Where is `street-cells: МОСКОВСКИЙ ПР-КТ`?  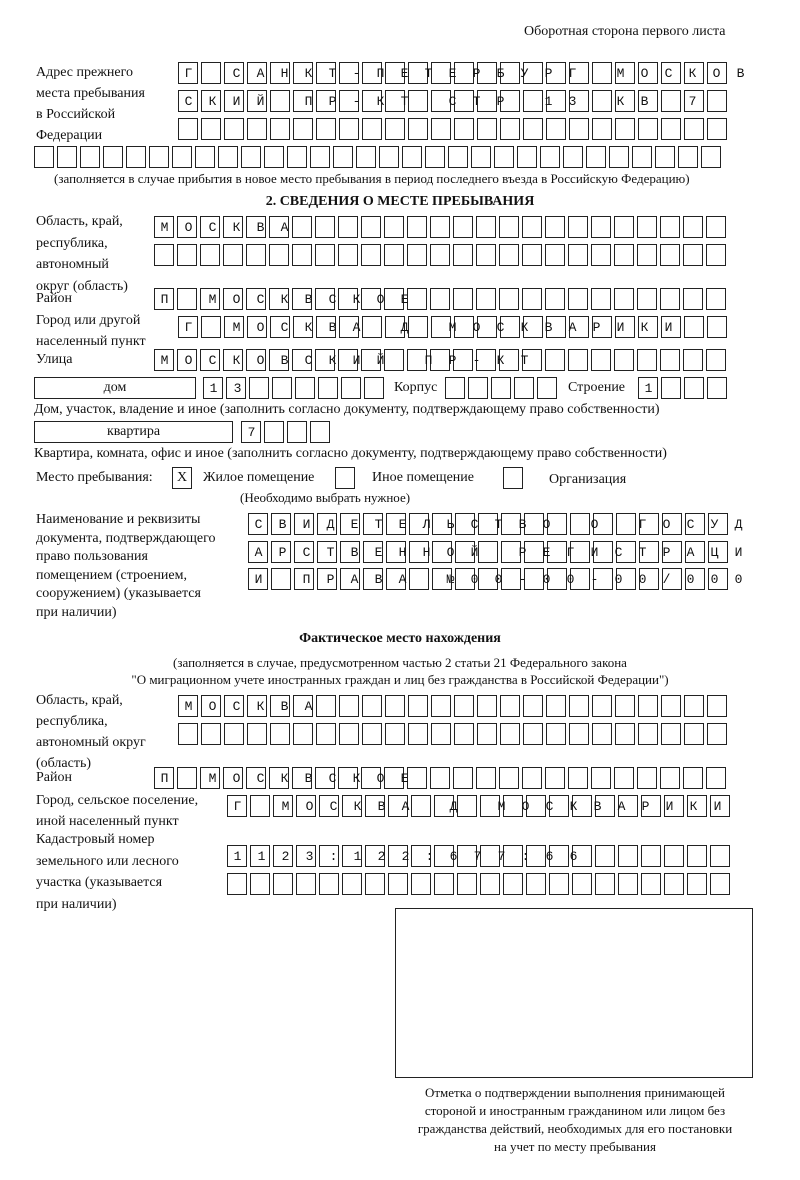 street-cells: МОСКОВСКИЙ ПР-КТ is located at coordinates (441, 360).